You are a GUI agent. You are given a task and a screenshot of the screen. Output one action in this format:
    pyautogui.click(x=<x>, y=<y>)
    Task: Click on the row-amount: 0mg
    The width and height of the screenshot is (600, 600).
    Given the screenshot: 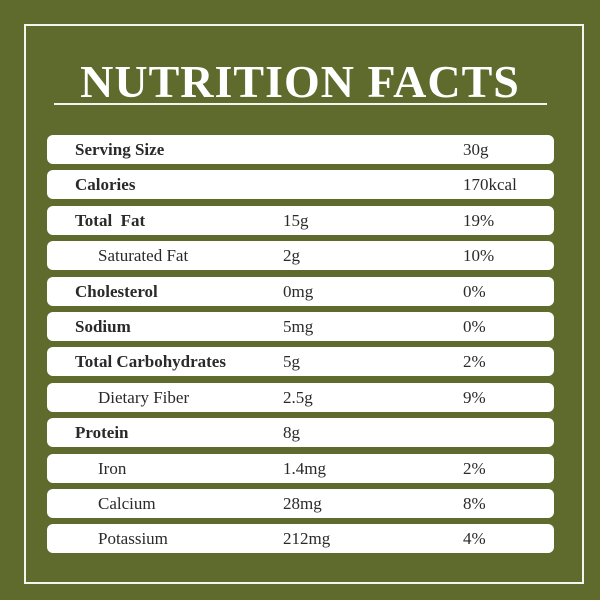 What is the action you would take?
    pyautogui.click(x=298, y=291)
    